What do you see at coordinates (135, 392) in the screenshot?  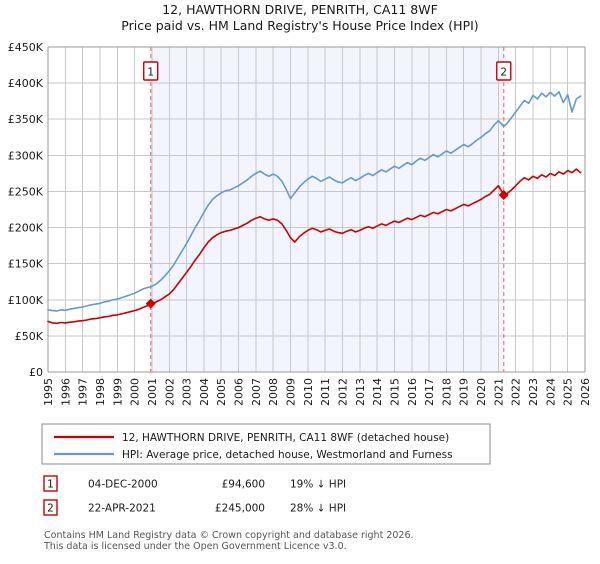 I see `x-axis-label: 2000` at bounding box center [135, 392].